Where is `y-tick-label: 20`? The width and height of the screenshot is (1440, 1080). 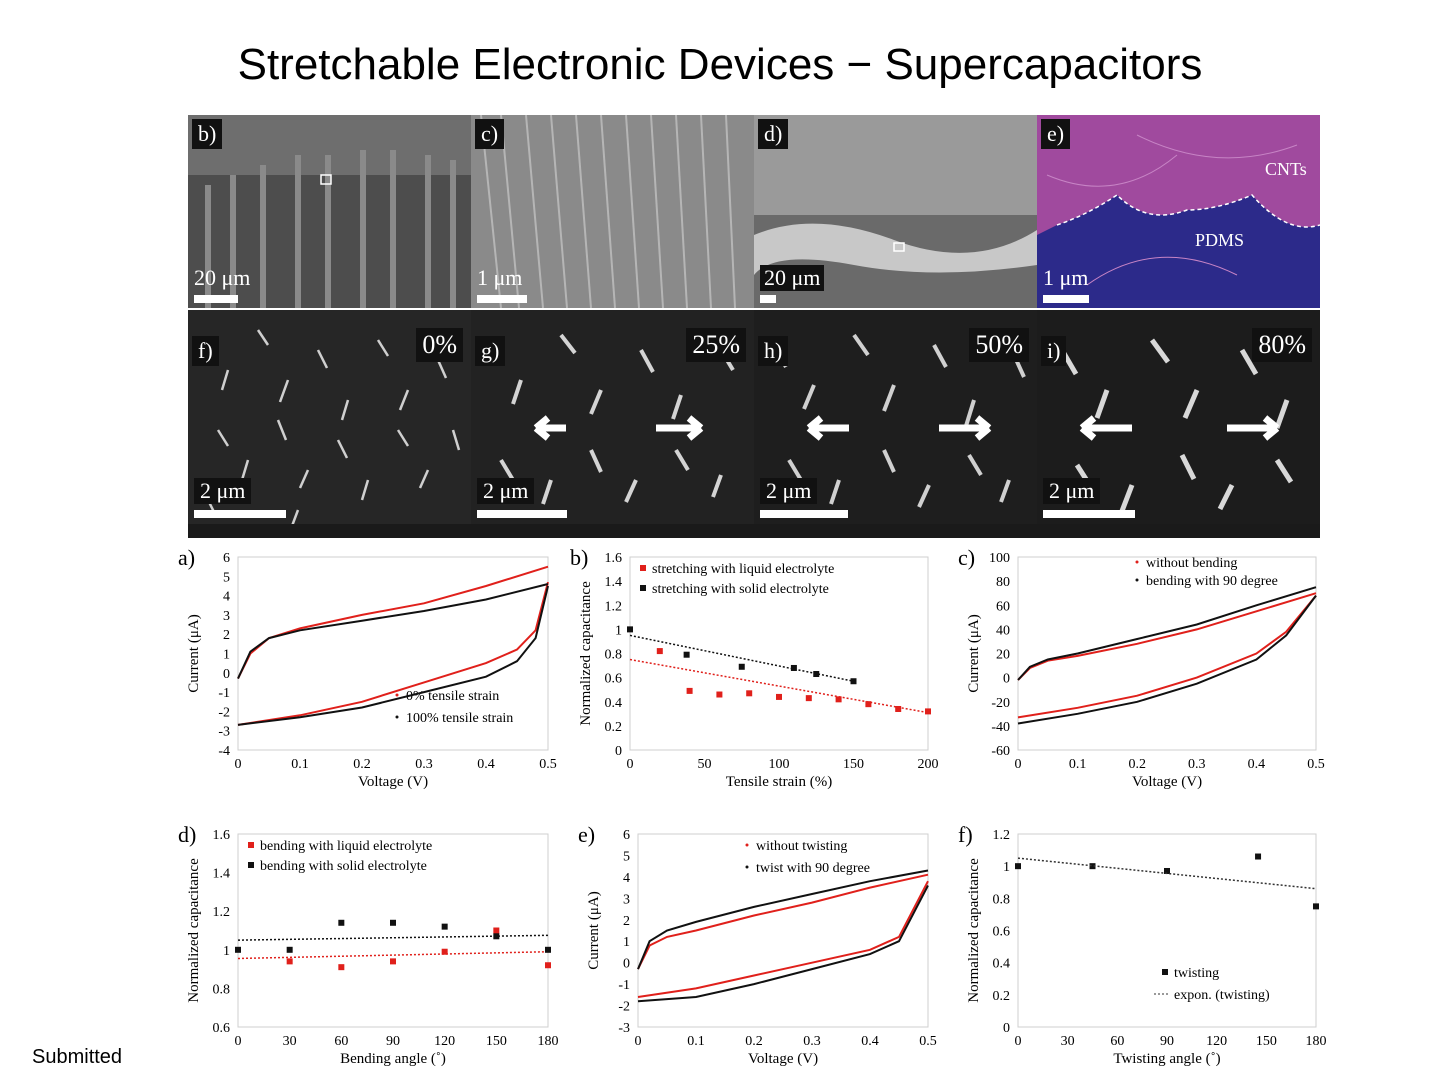 y-tick-label: 20 is located at coordinates (1003, 655).